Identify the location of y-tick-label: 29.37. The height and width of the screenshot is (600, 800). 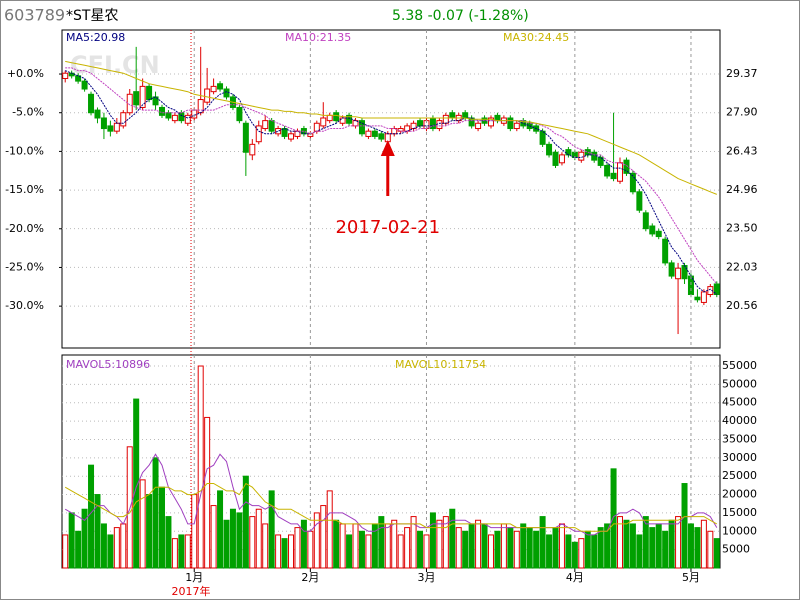
(742, 73).